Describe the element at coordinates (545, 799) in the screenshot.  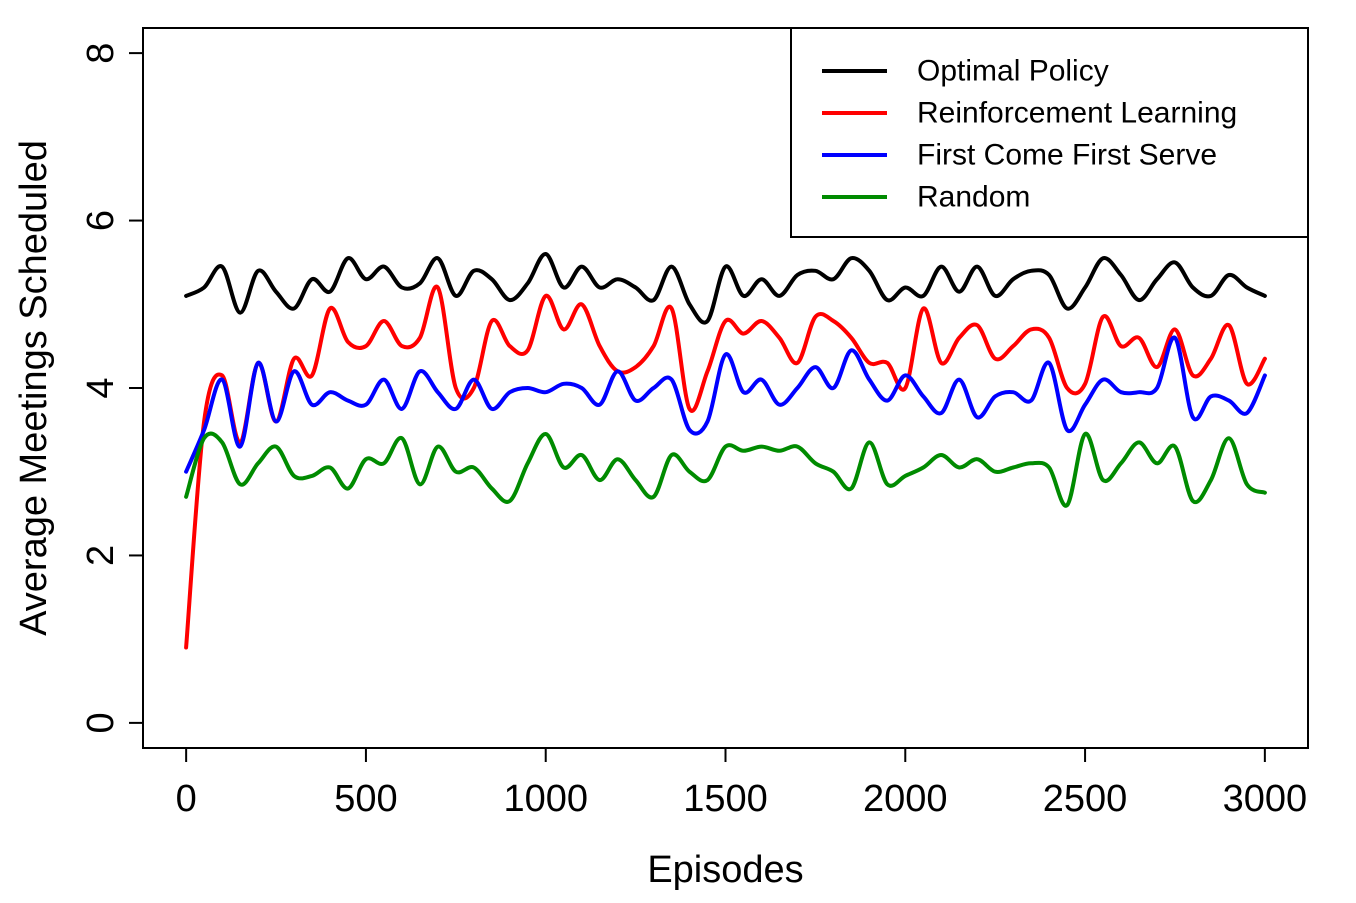
I see `x-tick-label: 1000` at that location.